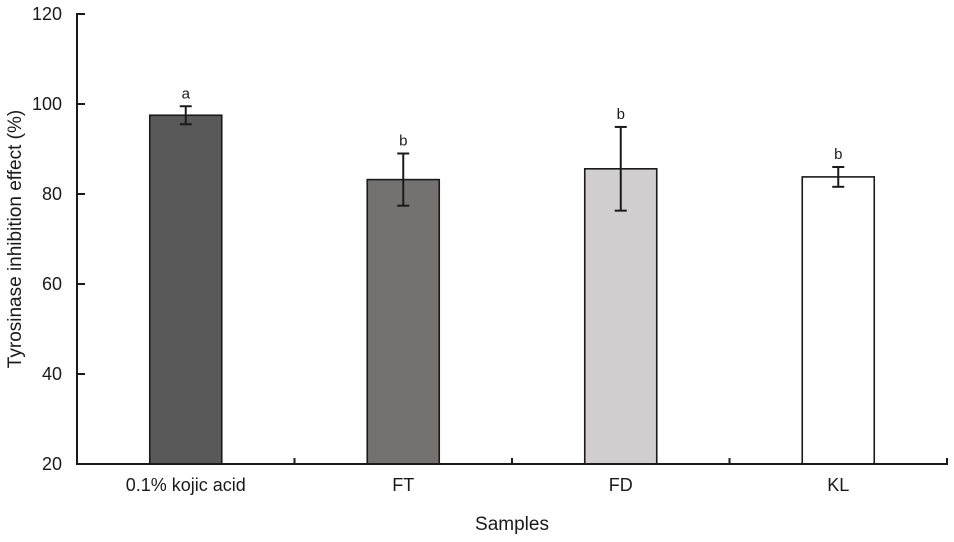 This screenshot has width=954, height=542. I want to click on x-axis-title: Samples, so click(512, 524).